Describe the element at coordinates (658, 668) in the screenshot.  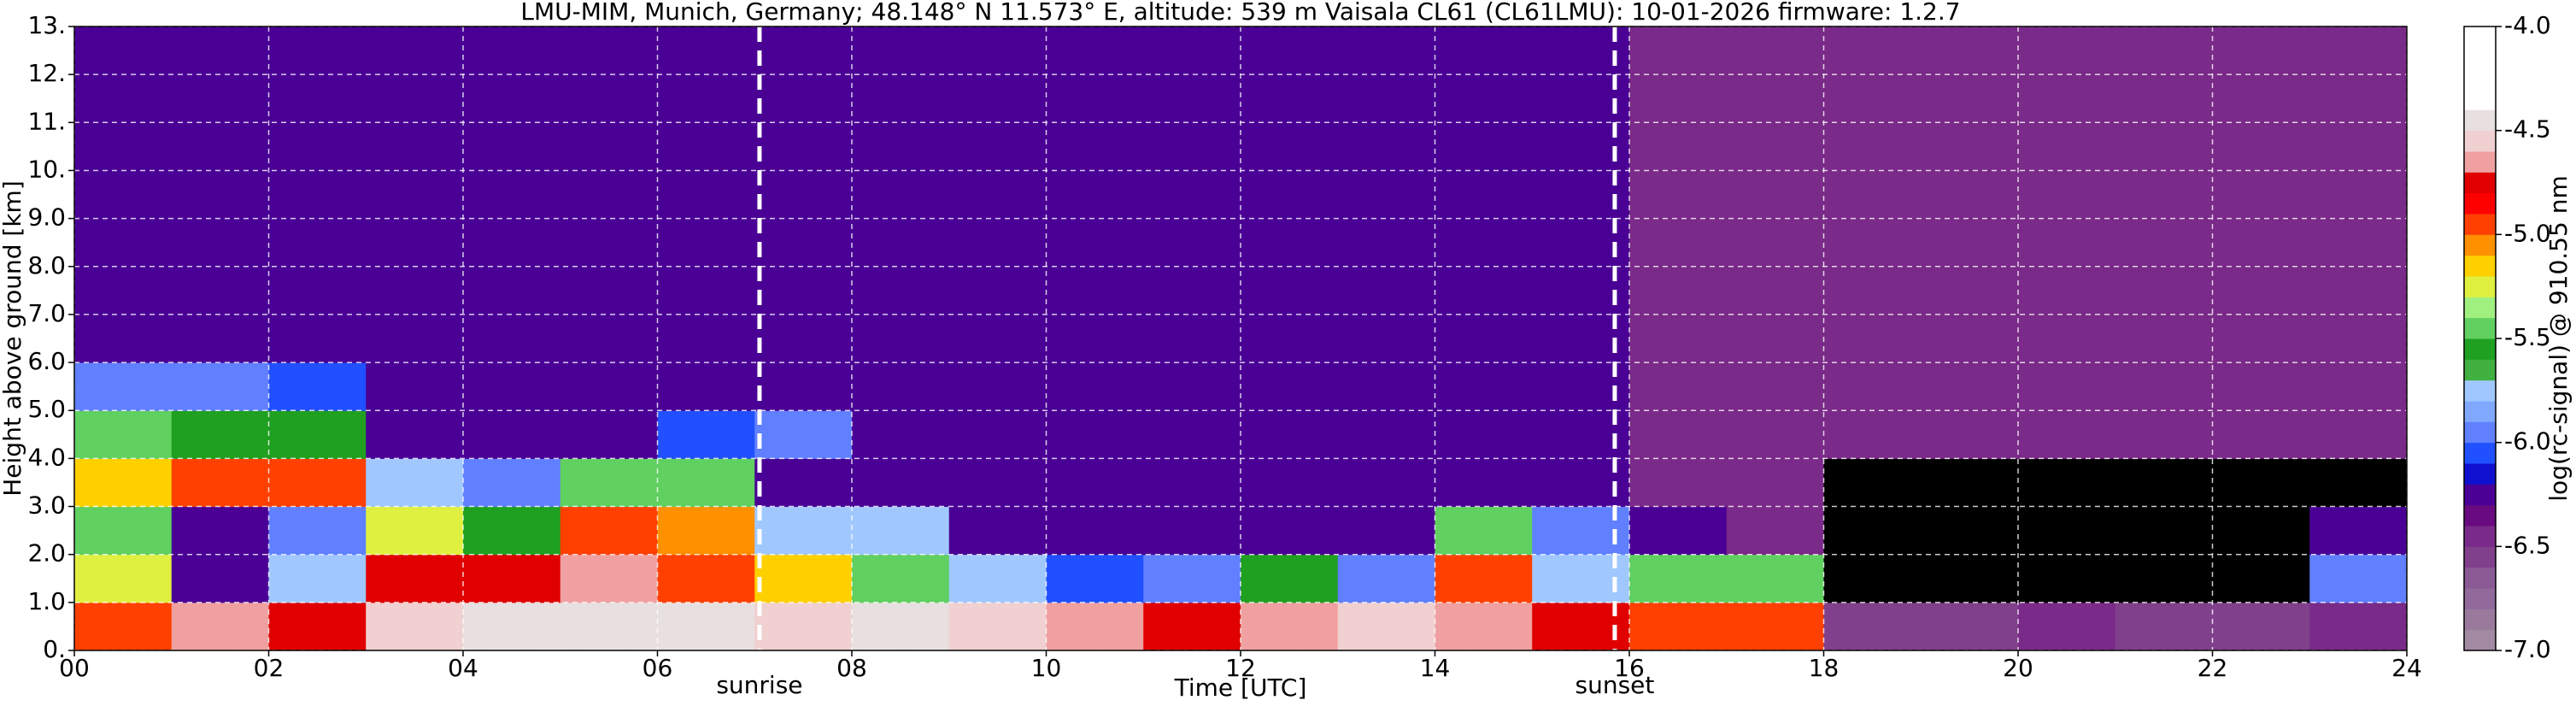
I see `x-tick-label: 06` at that location.